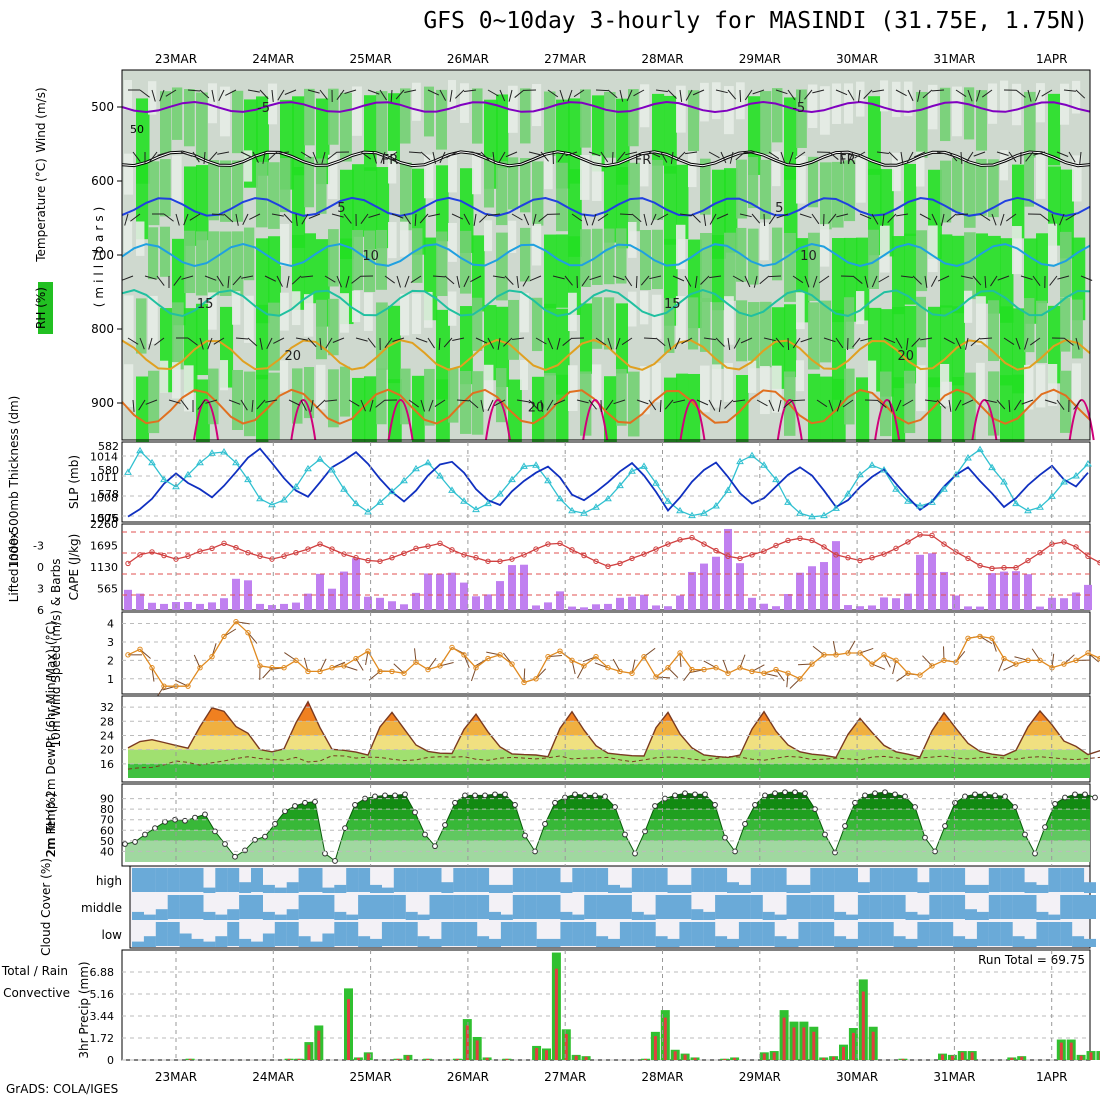 This screenshot has width=1100, height=1100. I want to click on precip-tick-label: 1.72, so click(102, 1038).